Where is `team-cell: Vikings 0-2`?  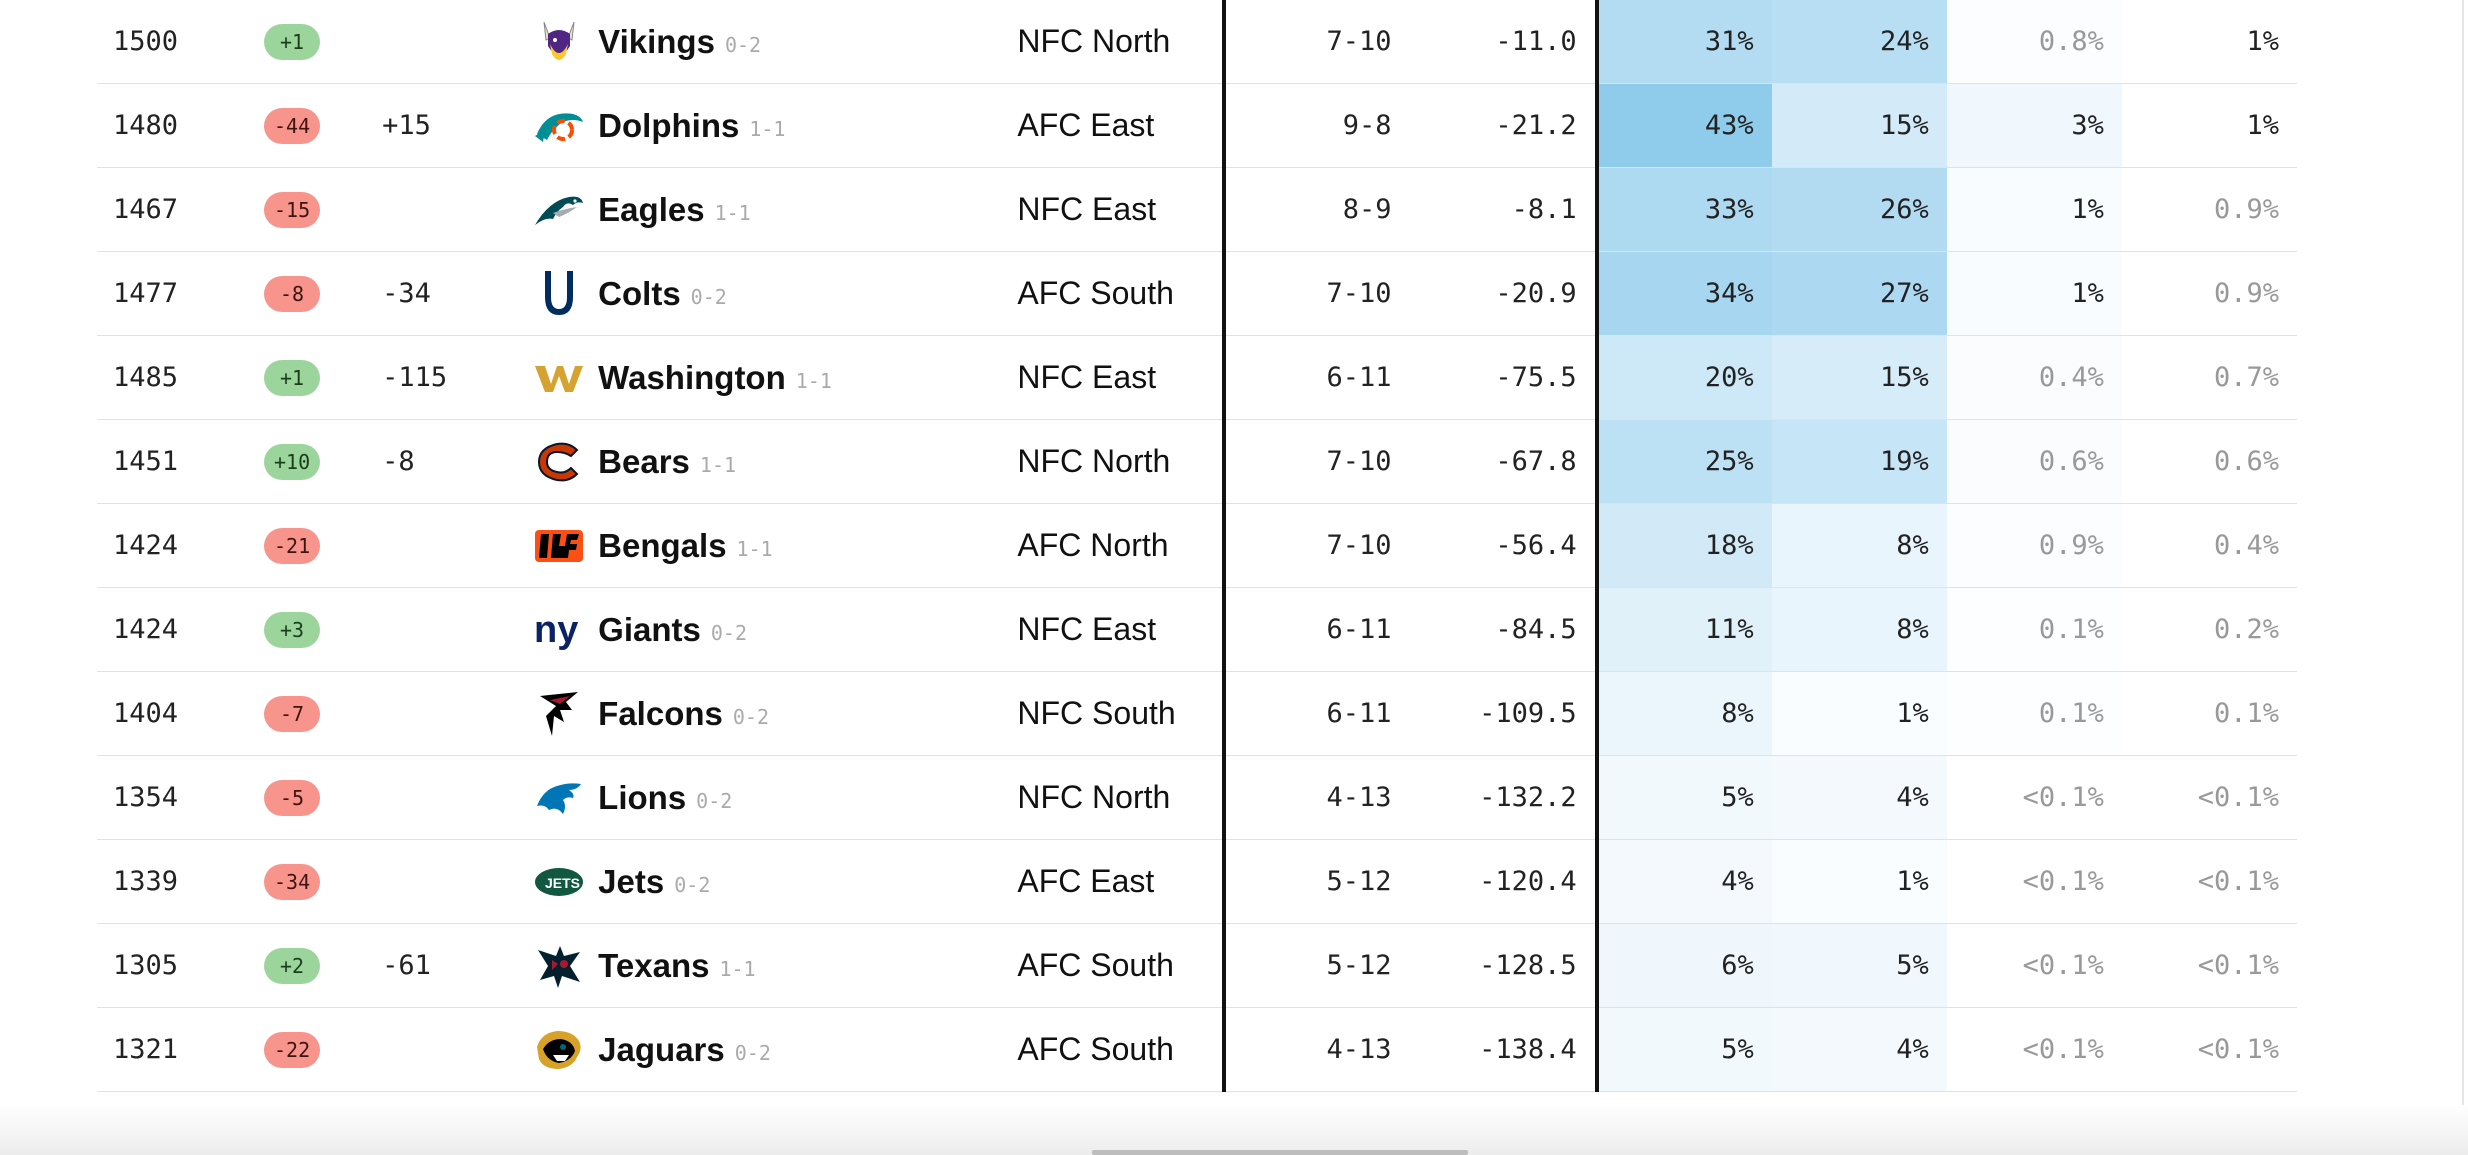 team-cell: Vikings 0-2 is located at coordinates (775, 42).